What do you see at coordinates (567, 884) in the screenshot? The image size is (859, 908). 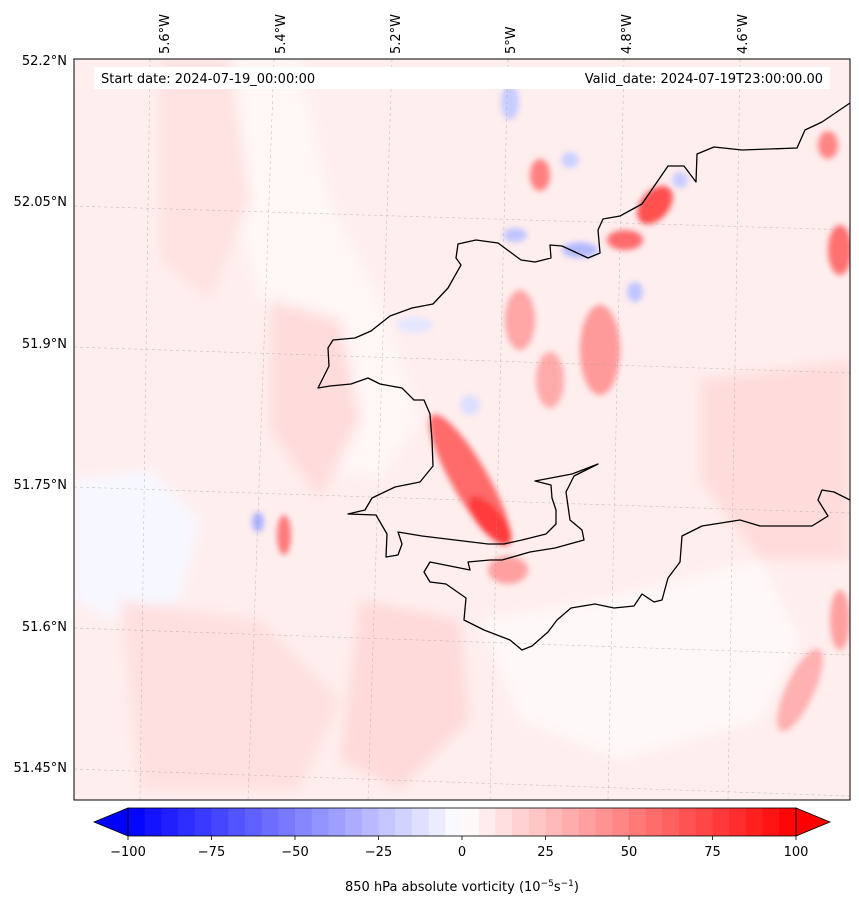 I see `colorbar-label-exp2: −1` at bounding box center [567, 884].